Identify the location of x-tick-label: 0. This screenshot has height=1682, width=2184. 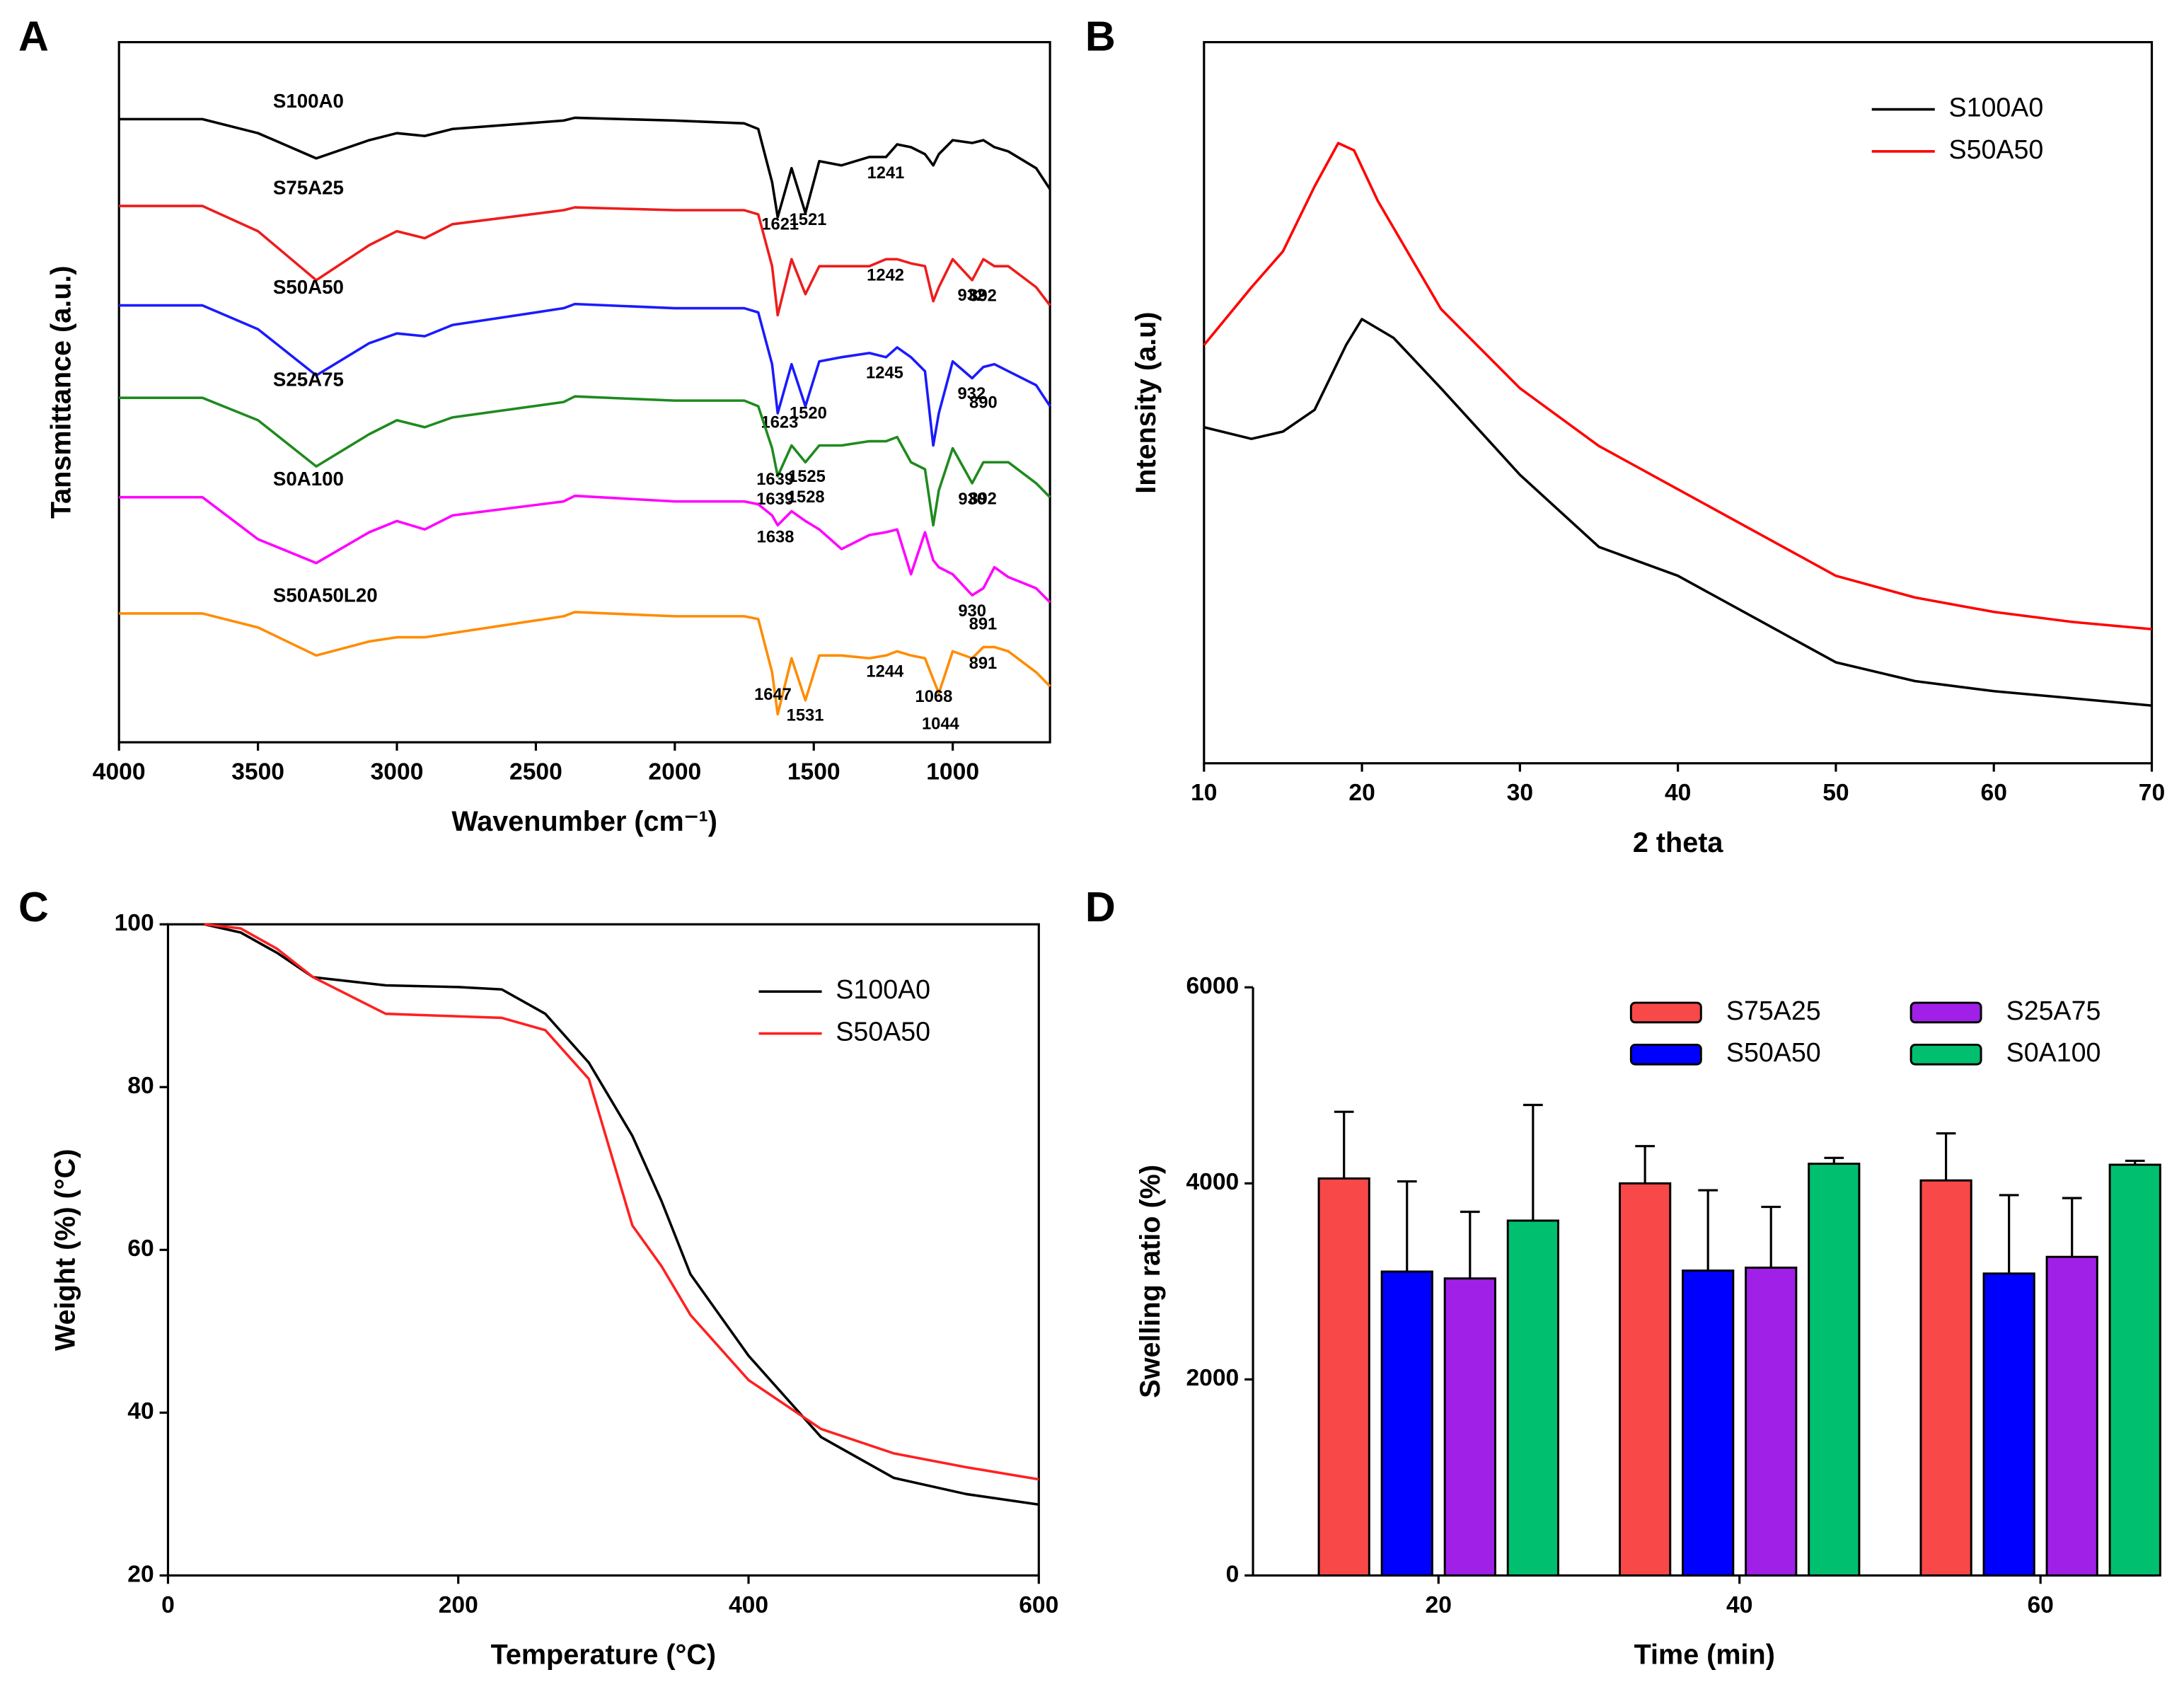
(168, 1605).